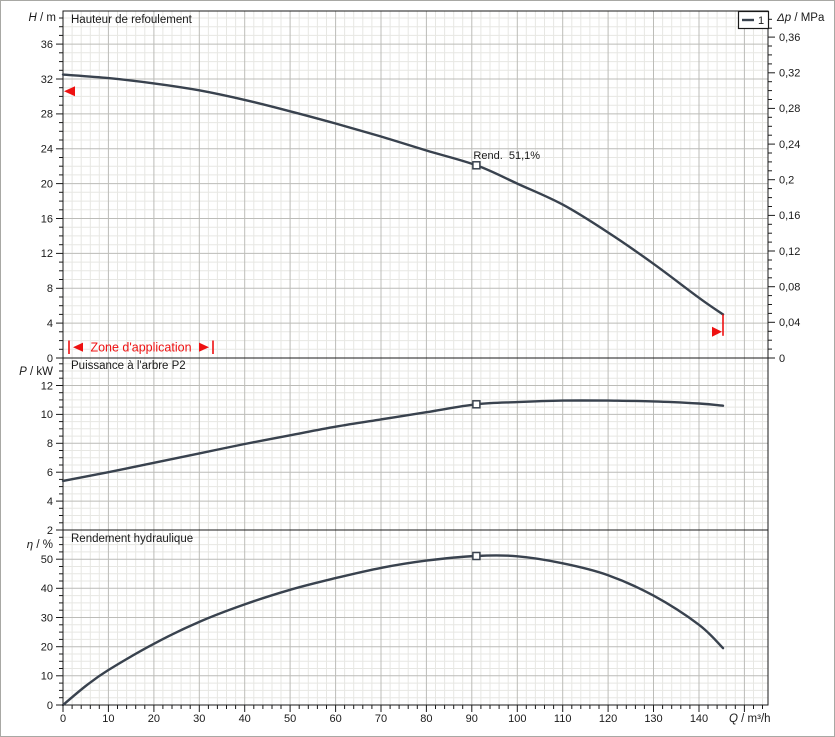 This screenshot has height=737, width=835. Describe the element at coordinates (472, 719) in the screenshot. I see `x-tick-label: 90` at that location.